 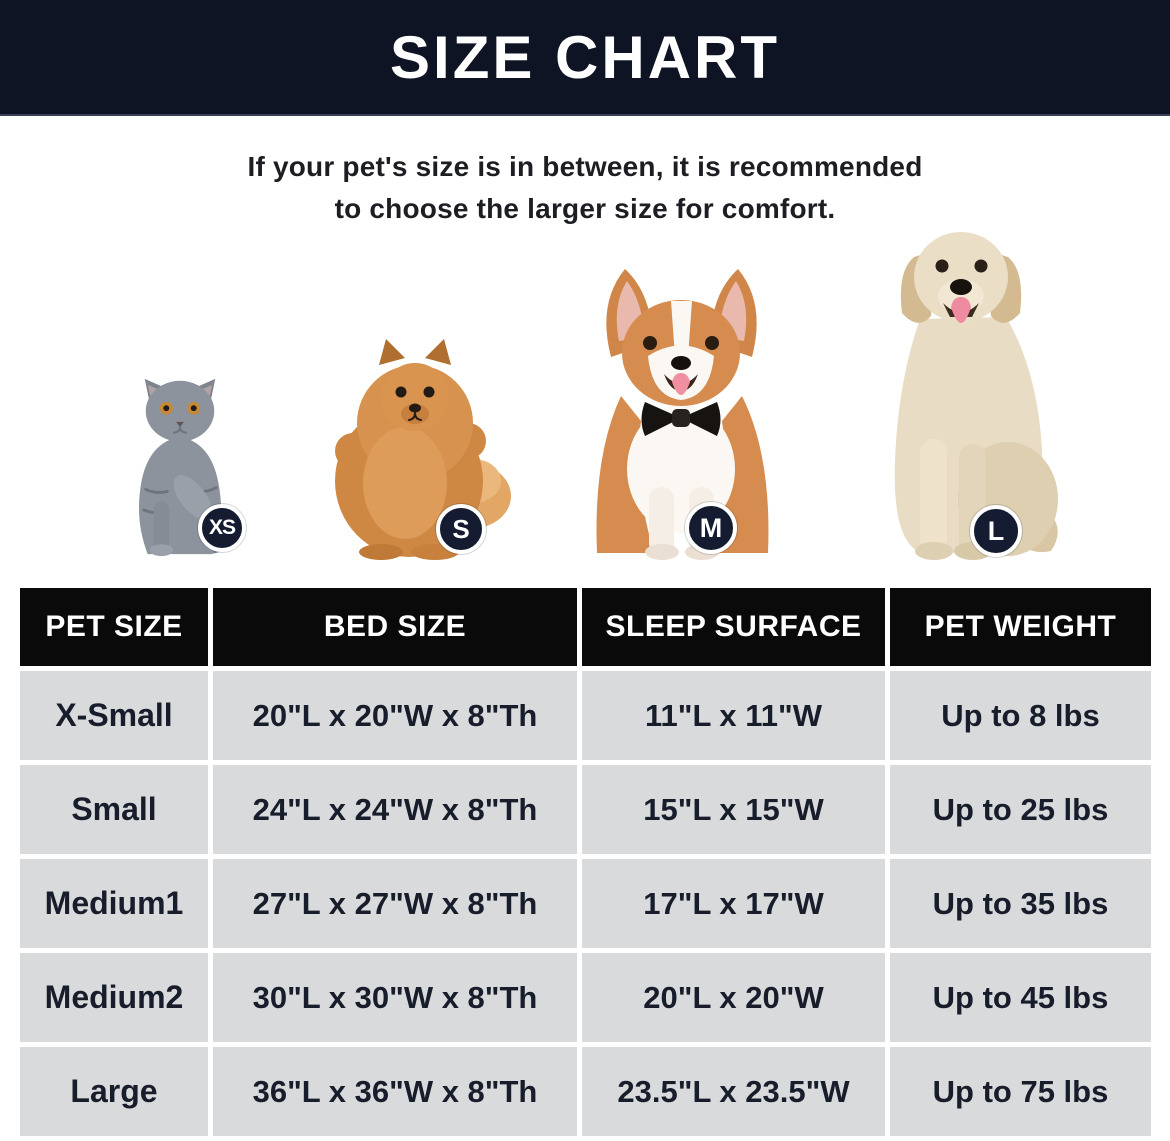 I want to click on table-cell-pet-size: Large, so click(x=114, y=1091).